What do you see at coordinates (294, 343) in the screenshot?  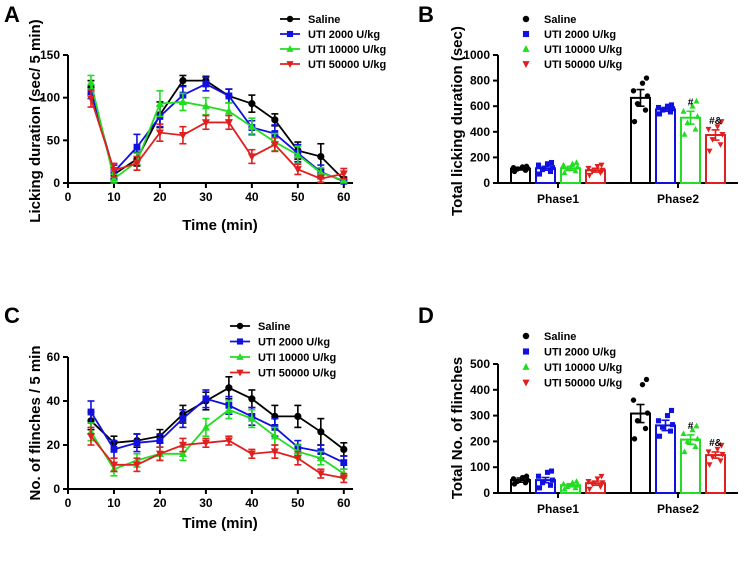 I see `legend-label: UTI 2000 U/kg` at bounding box center [294, 343].